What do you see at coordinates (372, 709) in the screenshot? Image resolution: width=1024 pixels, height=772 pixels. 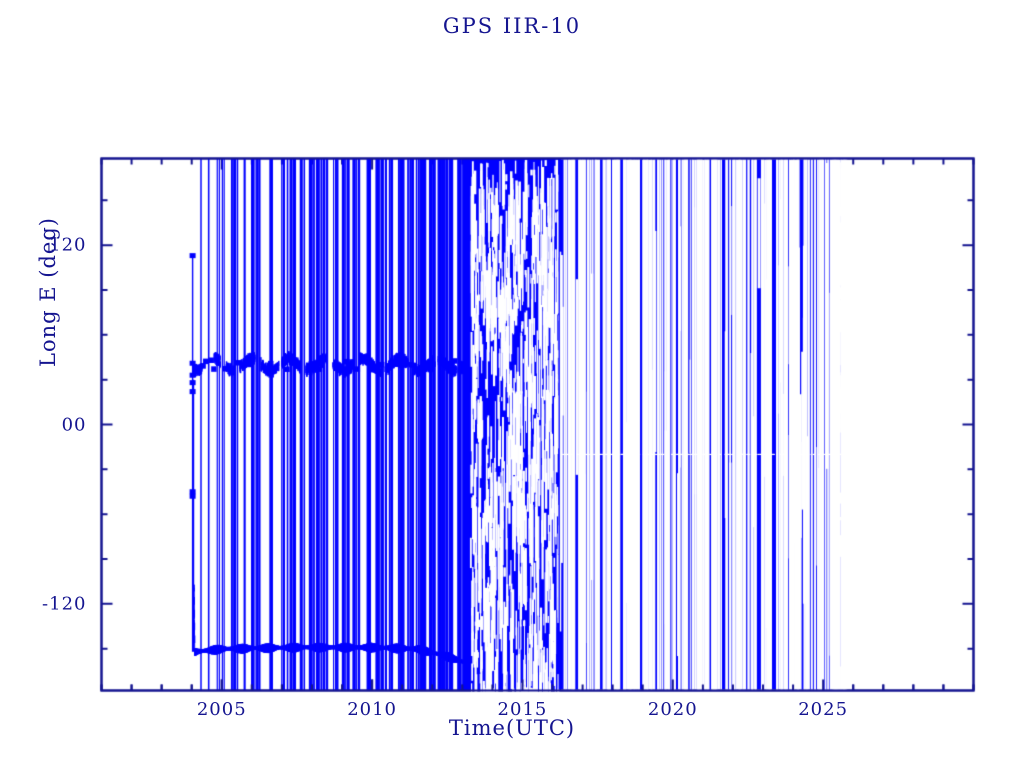 I see `x-tick-label: 2010` at bounding box center [372, 709].